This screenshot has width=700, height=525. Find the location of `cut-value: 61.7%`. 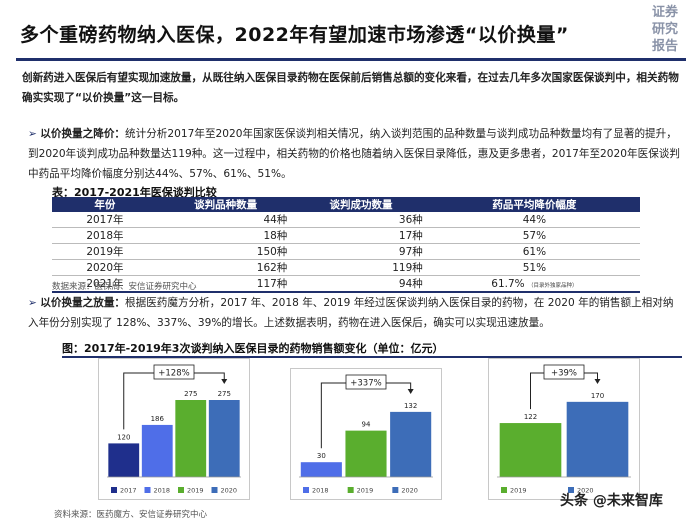

cut-value: 61.7% is located at coordinates (508, 283).